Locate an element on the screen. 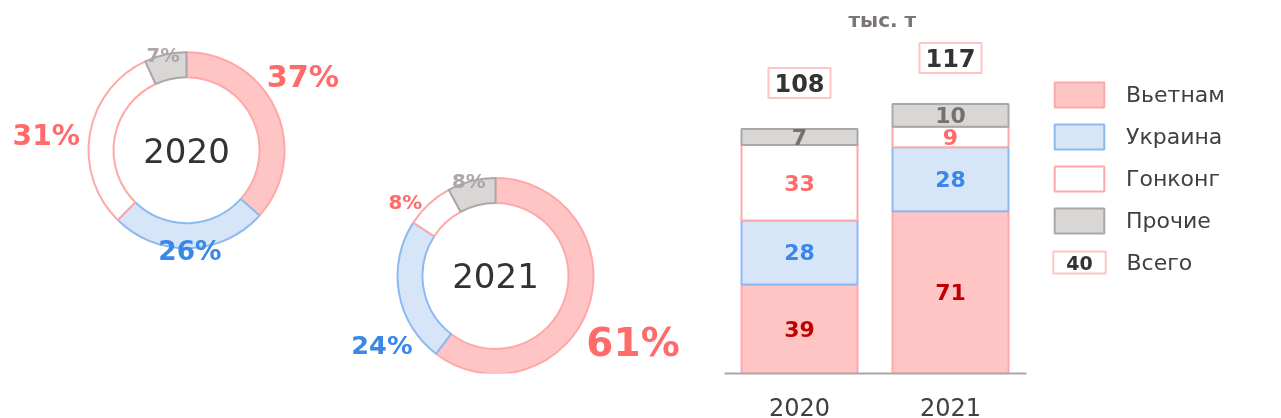 The image size is (1281, 418). legend-label: Украина is located at coordinates (1174, 137).